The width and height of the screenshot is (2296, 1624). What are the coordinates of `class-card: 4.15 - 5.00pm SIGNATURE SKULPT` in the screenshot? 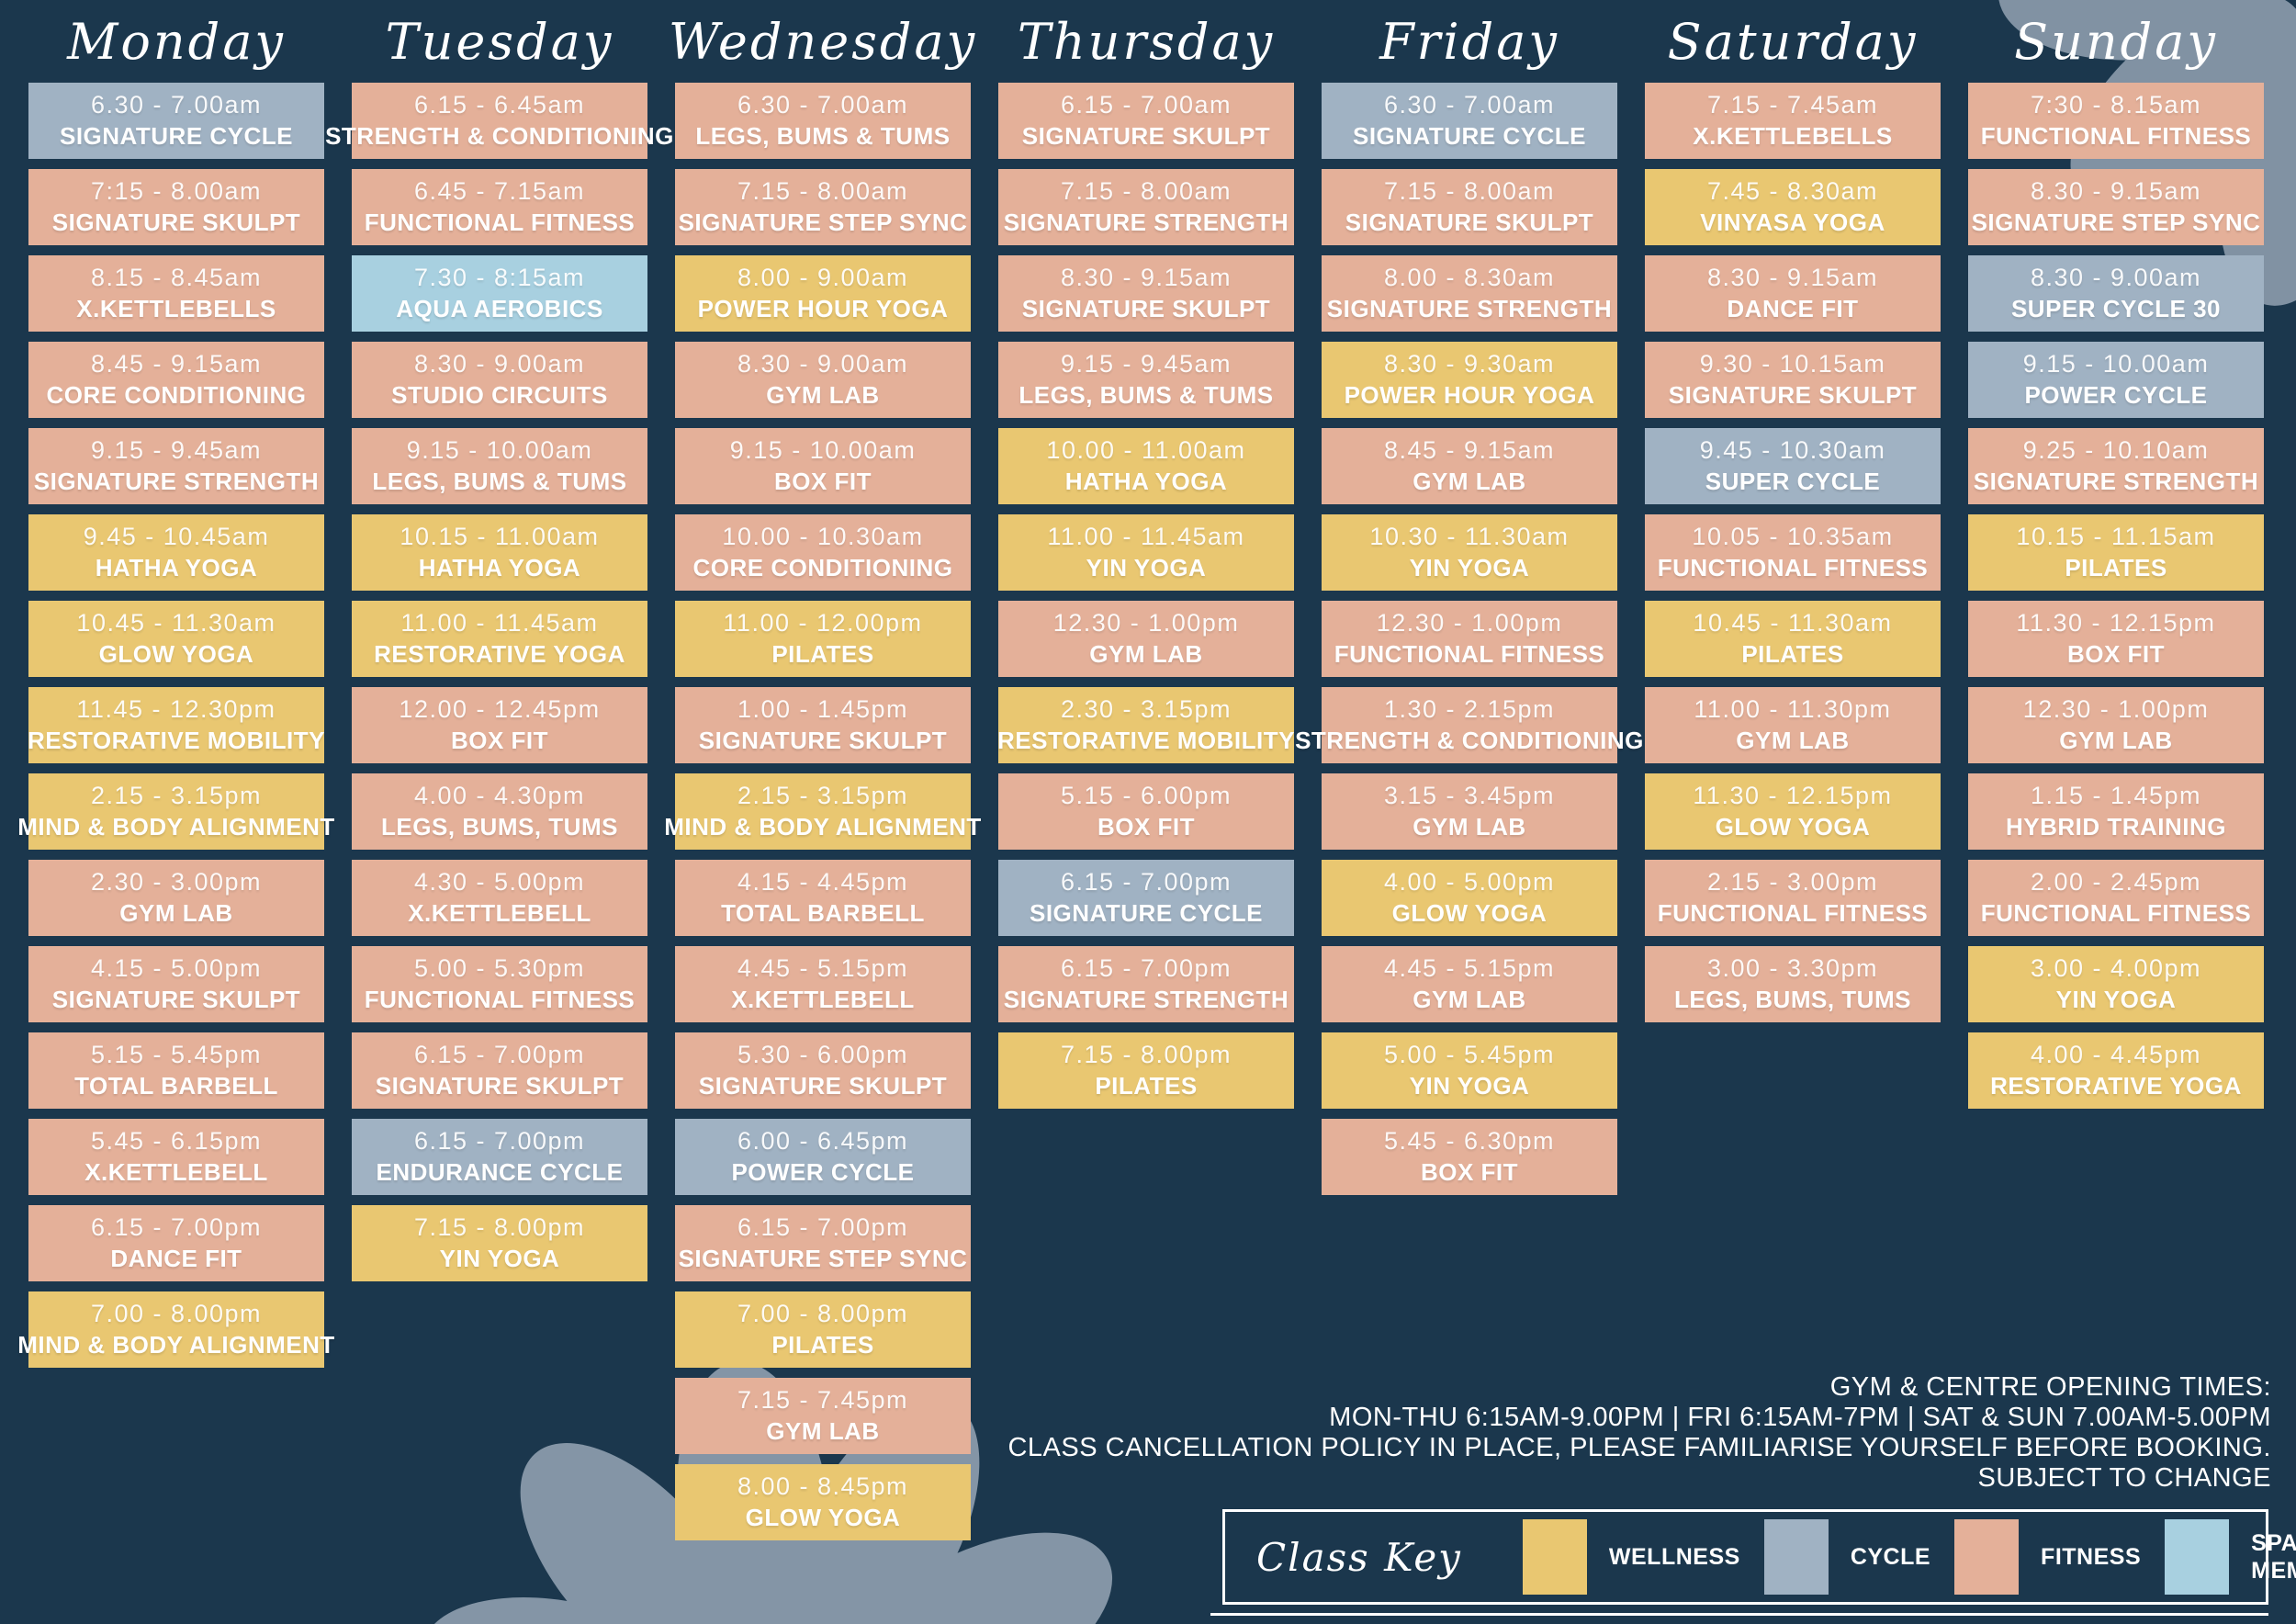 It's located at (176, 984).